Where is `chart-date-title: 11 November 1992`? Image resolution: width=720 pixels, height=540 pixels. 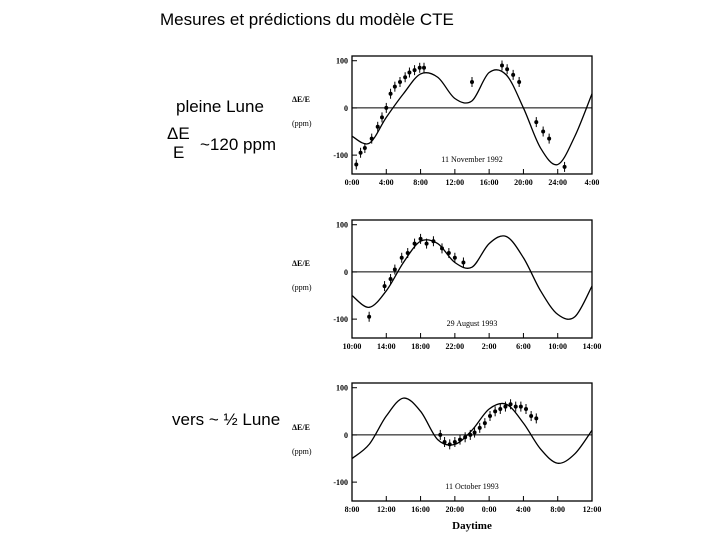
chart-date-title: 11 November 1992 is located at coordinates (471, 159).